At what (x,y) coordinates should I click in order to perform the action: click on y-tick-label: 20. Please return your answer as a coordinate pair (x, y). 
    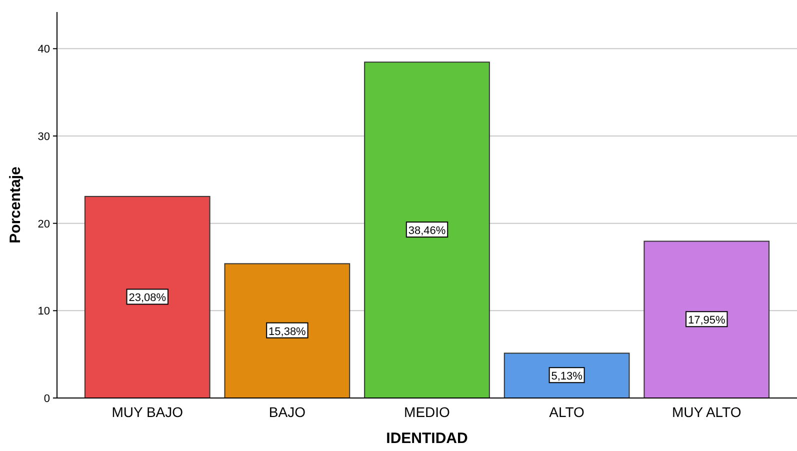
    Looking at the image, I should click on (44, 224).